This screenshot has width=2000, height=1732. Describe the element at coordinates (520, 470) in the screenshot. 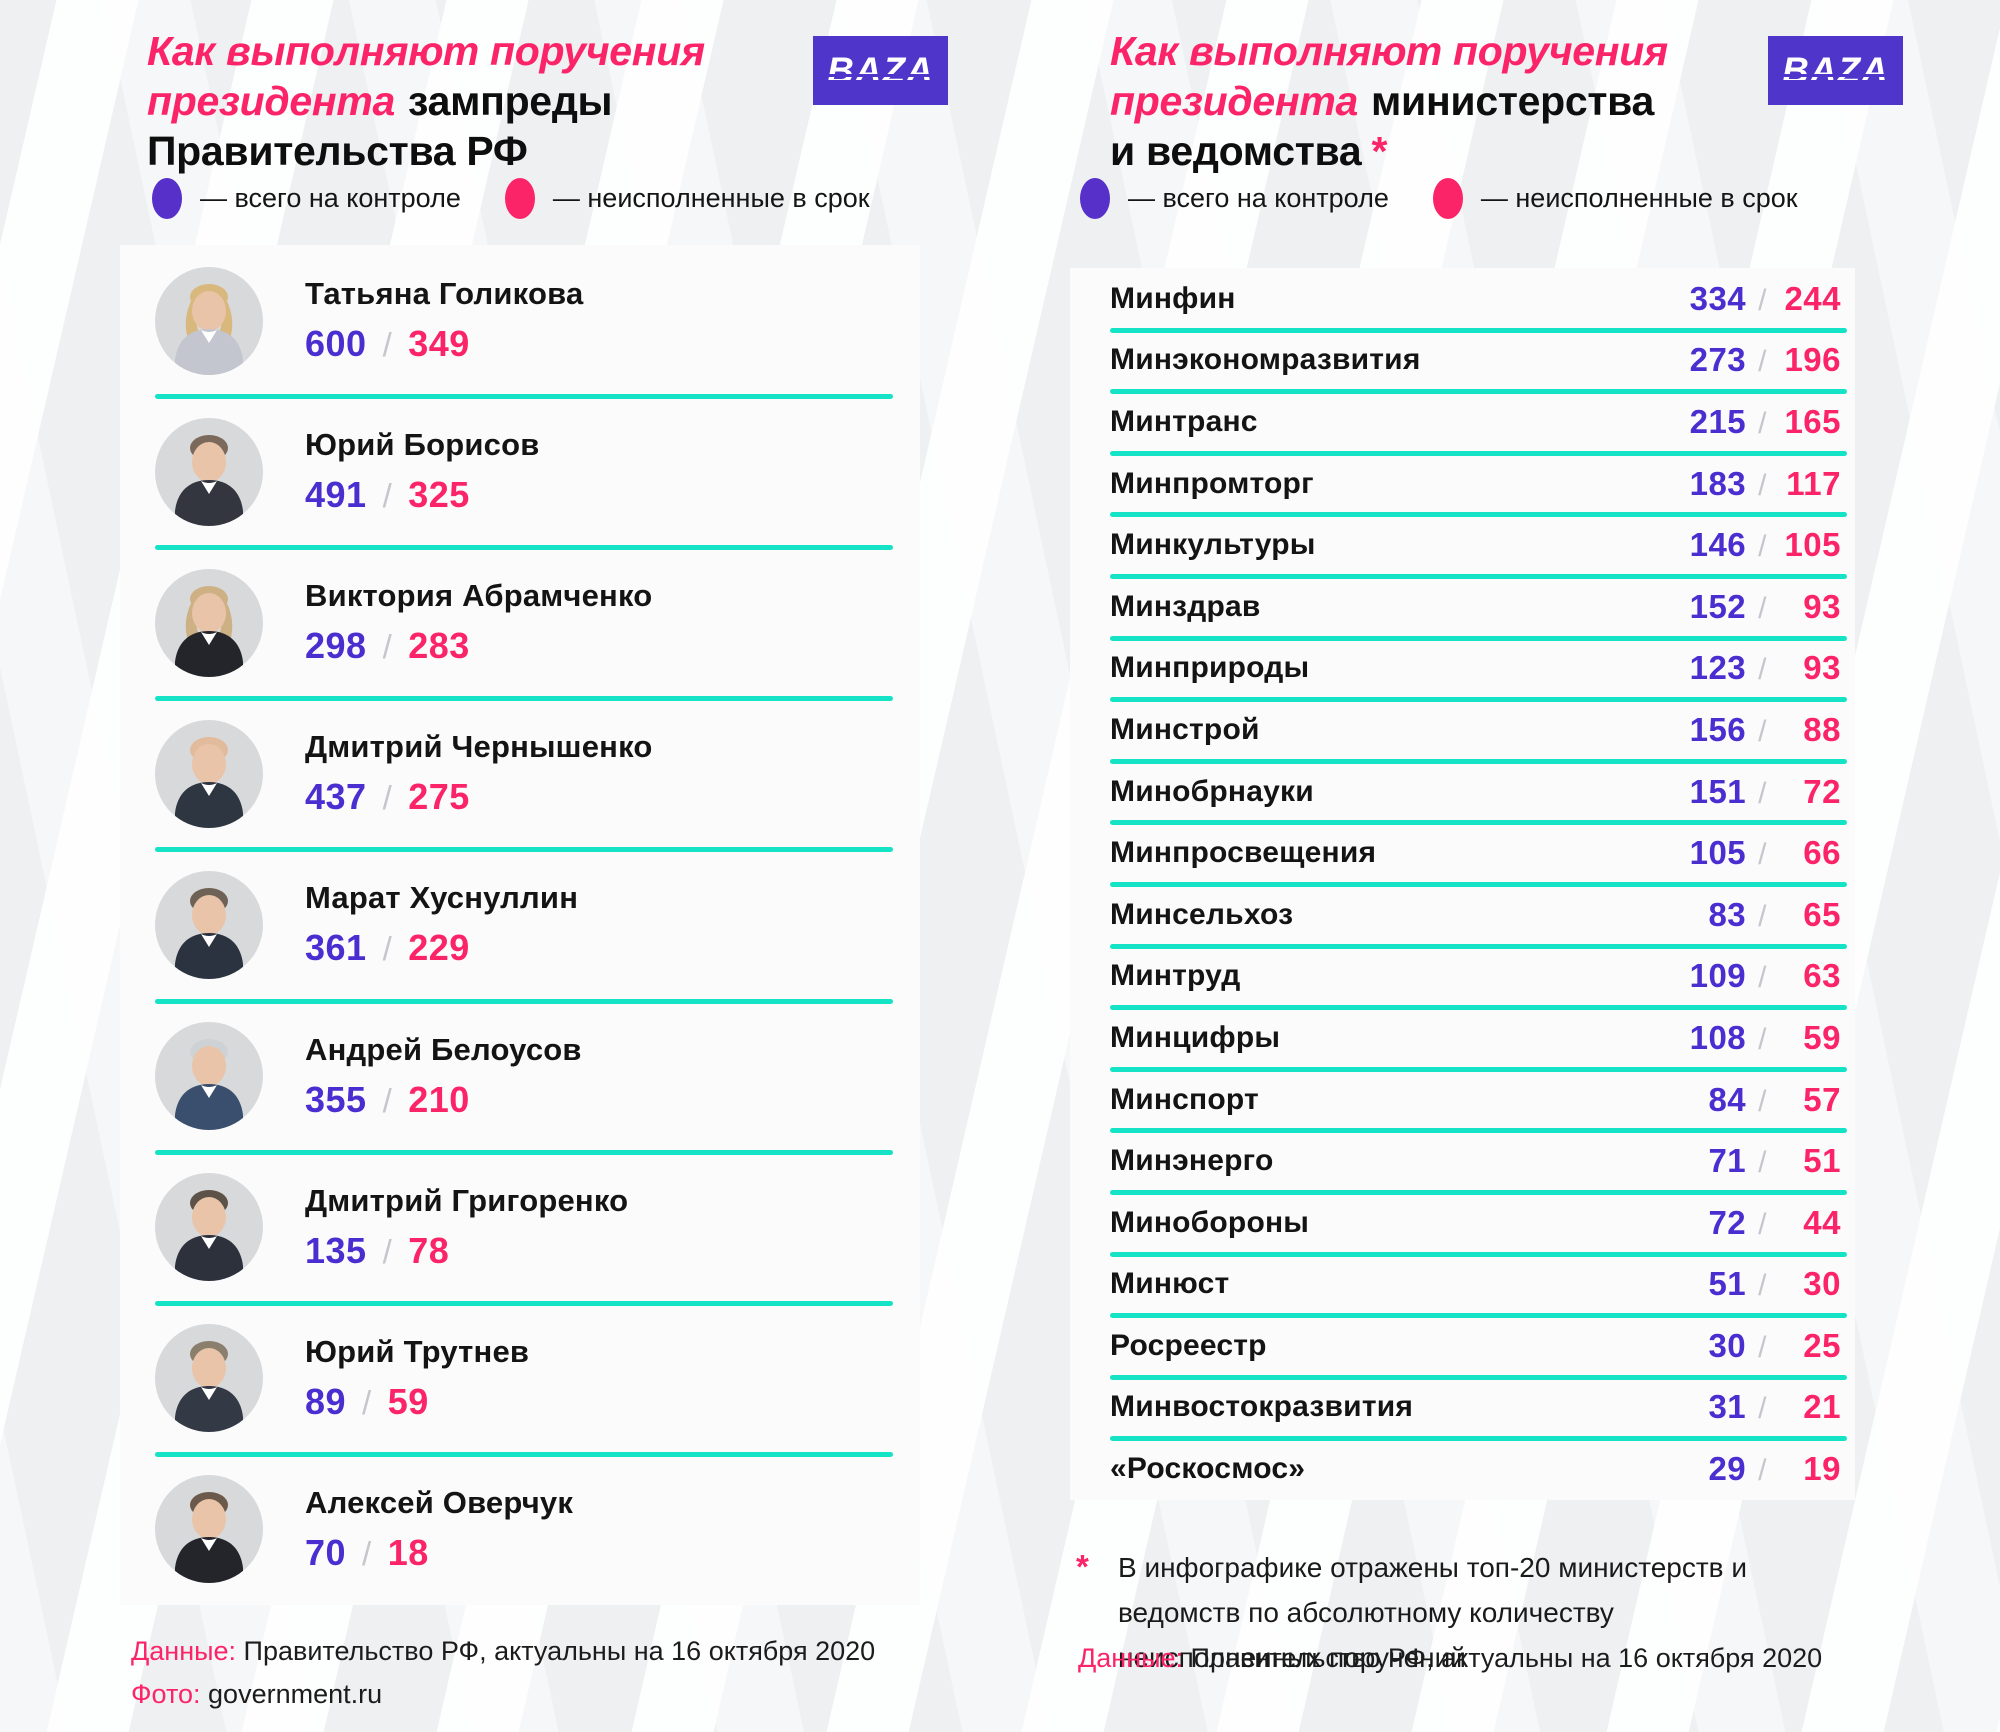

I see `deputy-row: Юрий Борисов 491 / 325` at that location.